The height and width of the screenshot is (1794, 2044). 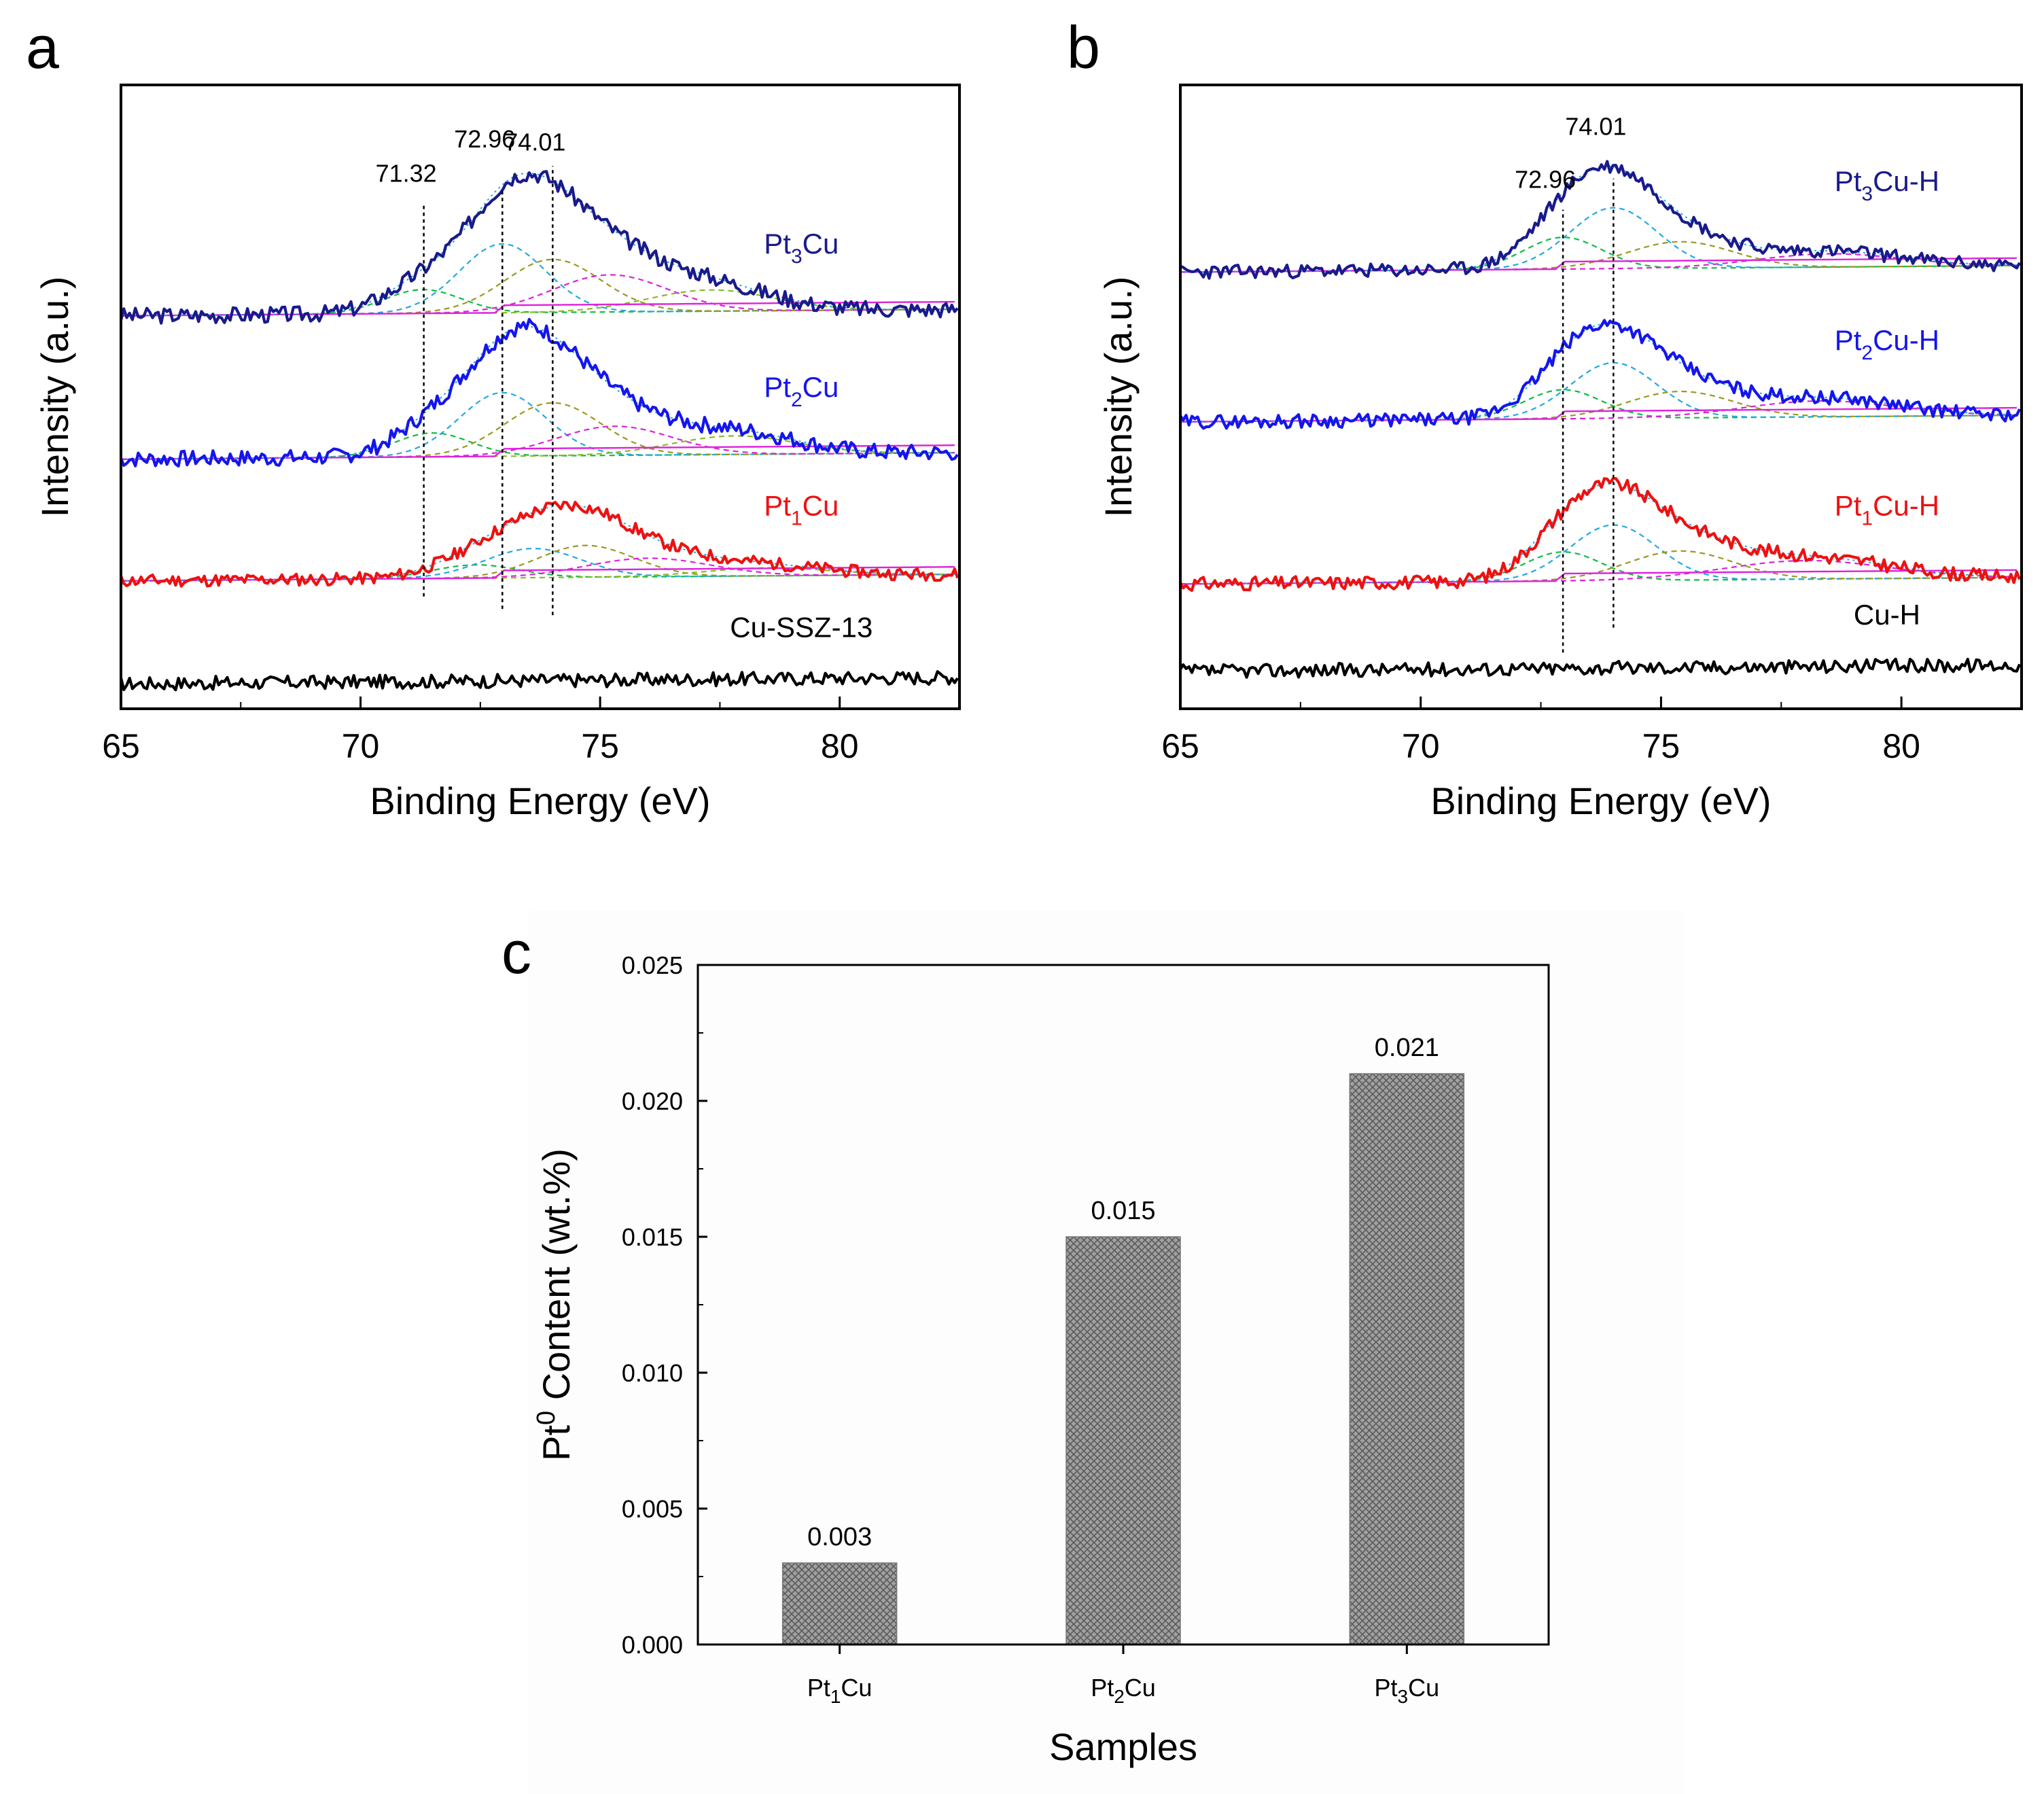 I want to click on panel-c-bar-value-label: 0.003, so click(x=839, y=1537).